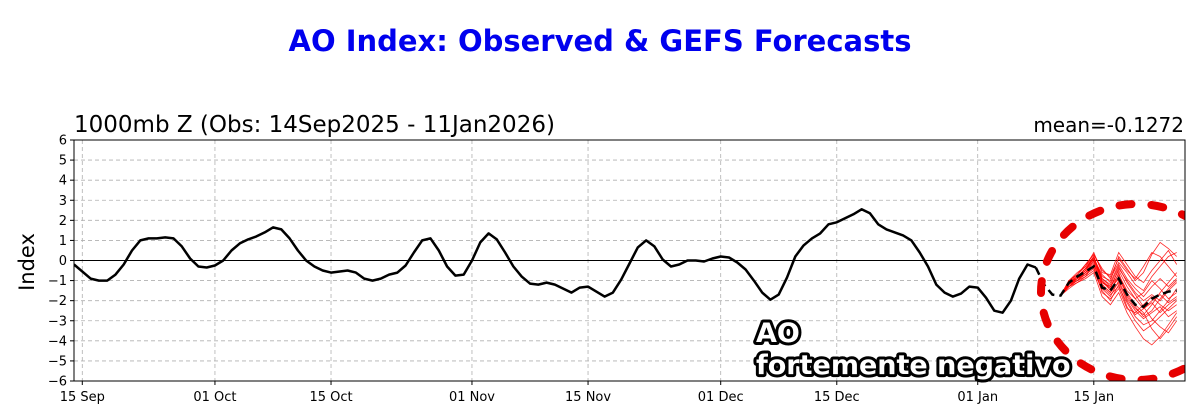 This screenshot has height=415, width=1200. I want to click on y-tick-label: 6, so click(63, 141).